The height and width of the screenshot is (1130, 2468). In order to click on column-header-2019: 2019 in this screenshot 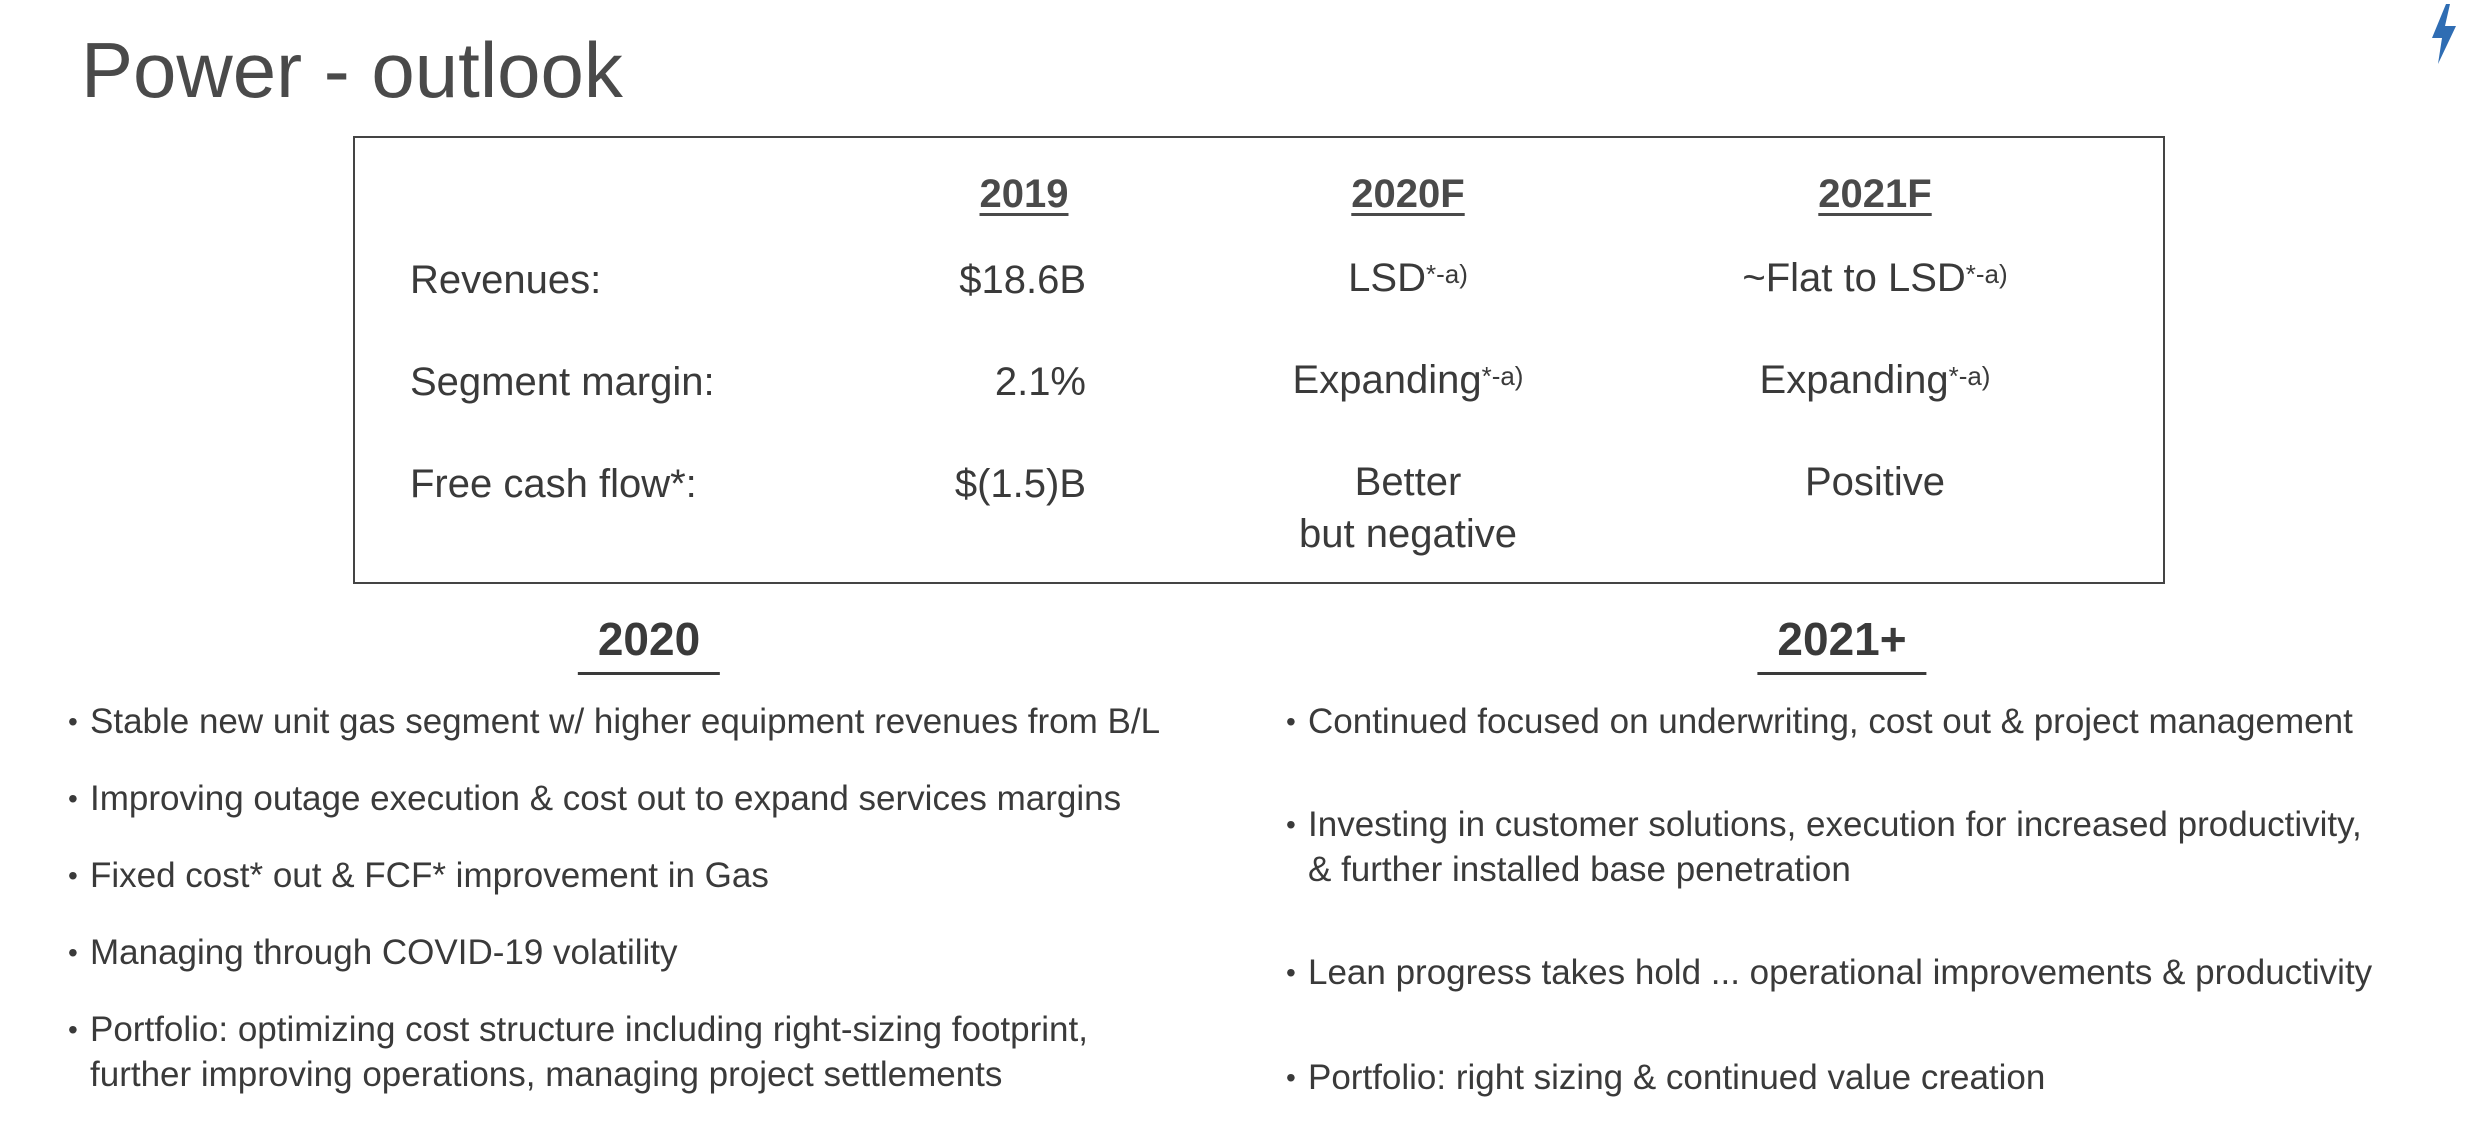, I will do `click(1024, 194)`.